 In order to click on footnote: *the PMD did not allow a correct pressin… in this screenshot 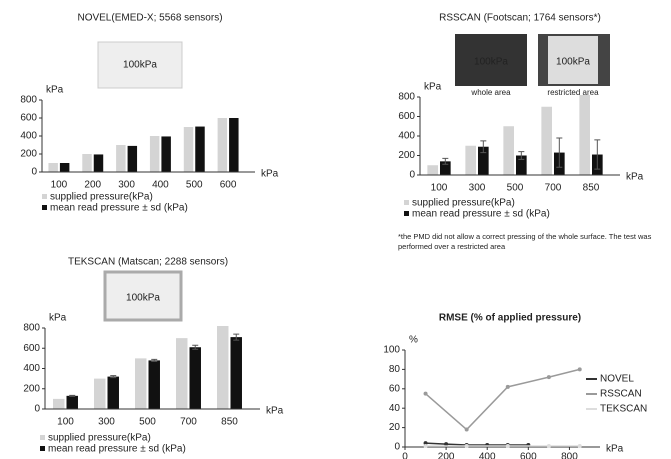, I will do `click(525, 241)`.